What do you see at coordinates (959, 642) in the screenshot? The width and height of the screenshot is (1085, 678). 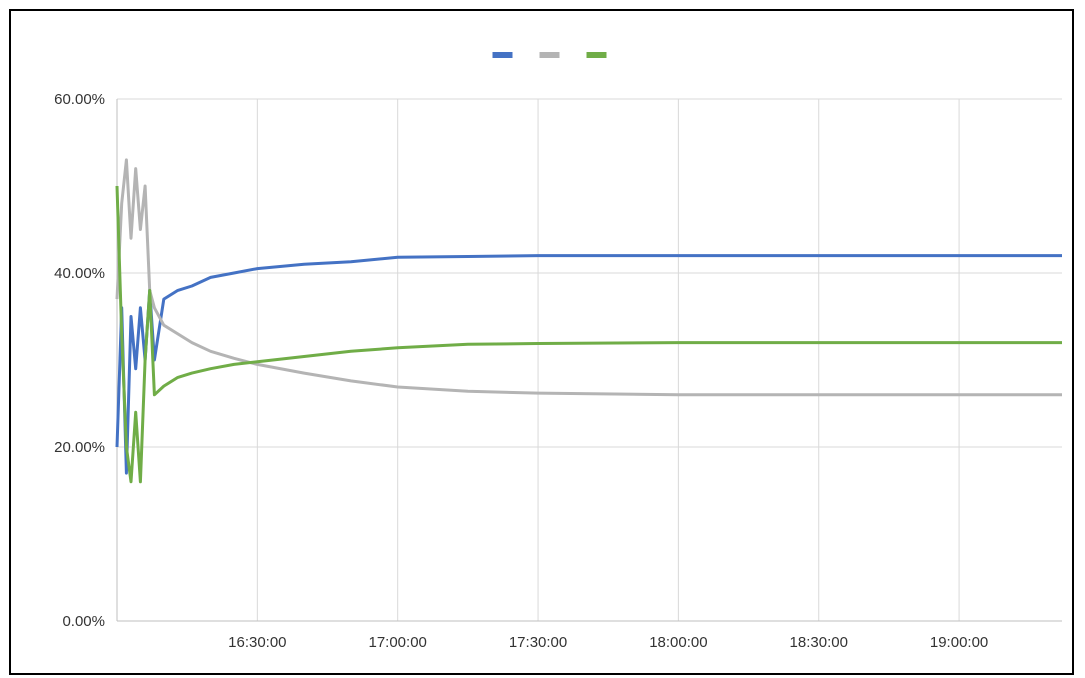 I see `x-tick-label: 19:00:00` at bounding box center [959, 642].